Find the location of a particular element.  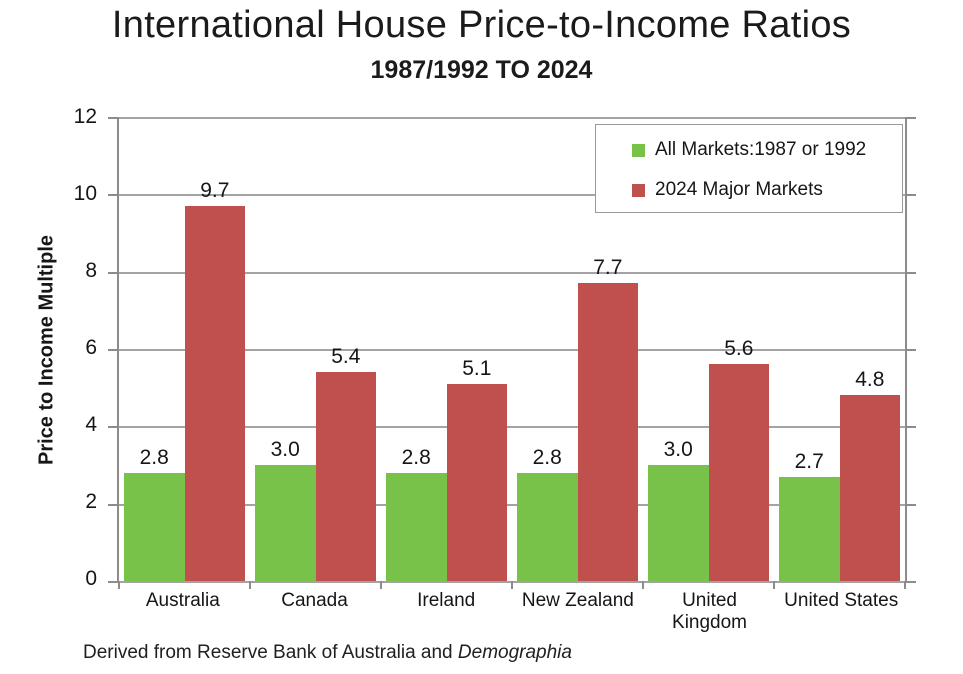

all-markets-1987-or-1992-bar-new-zealand: 2.8 is located at coordinates (547, 513).